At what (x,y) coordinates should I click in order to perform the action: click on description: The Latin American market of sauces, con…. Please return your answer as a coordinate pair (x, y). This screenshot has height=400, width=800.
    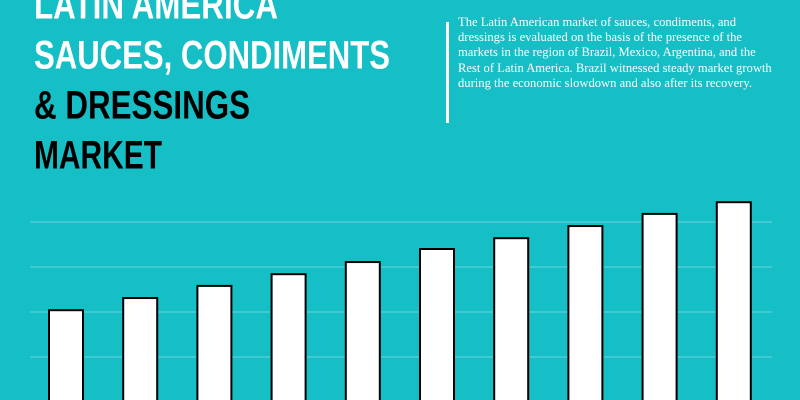
    Looking at the image, I should click on (615, 52).